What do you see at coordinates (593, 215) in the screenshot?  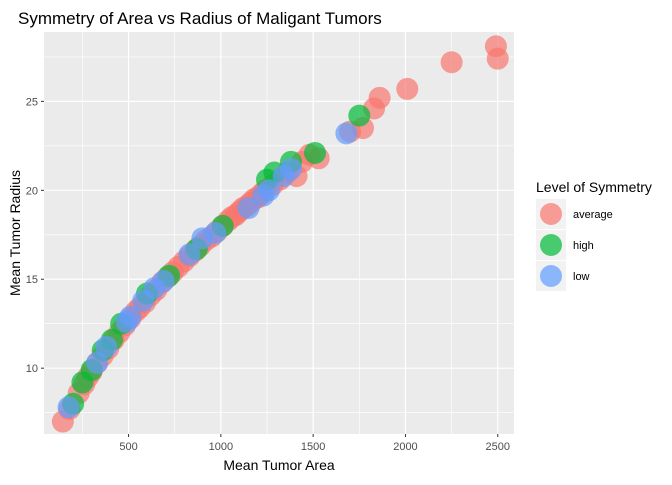 I see `legend-label-average: average` at bounding box center [593, 215].